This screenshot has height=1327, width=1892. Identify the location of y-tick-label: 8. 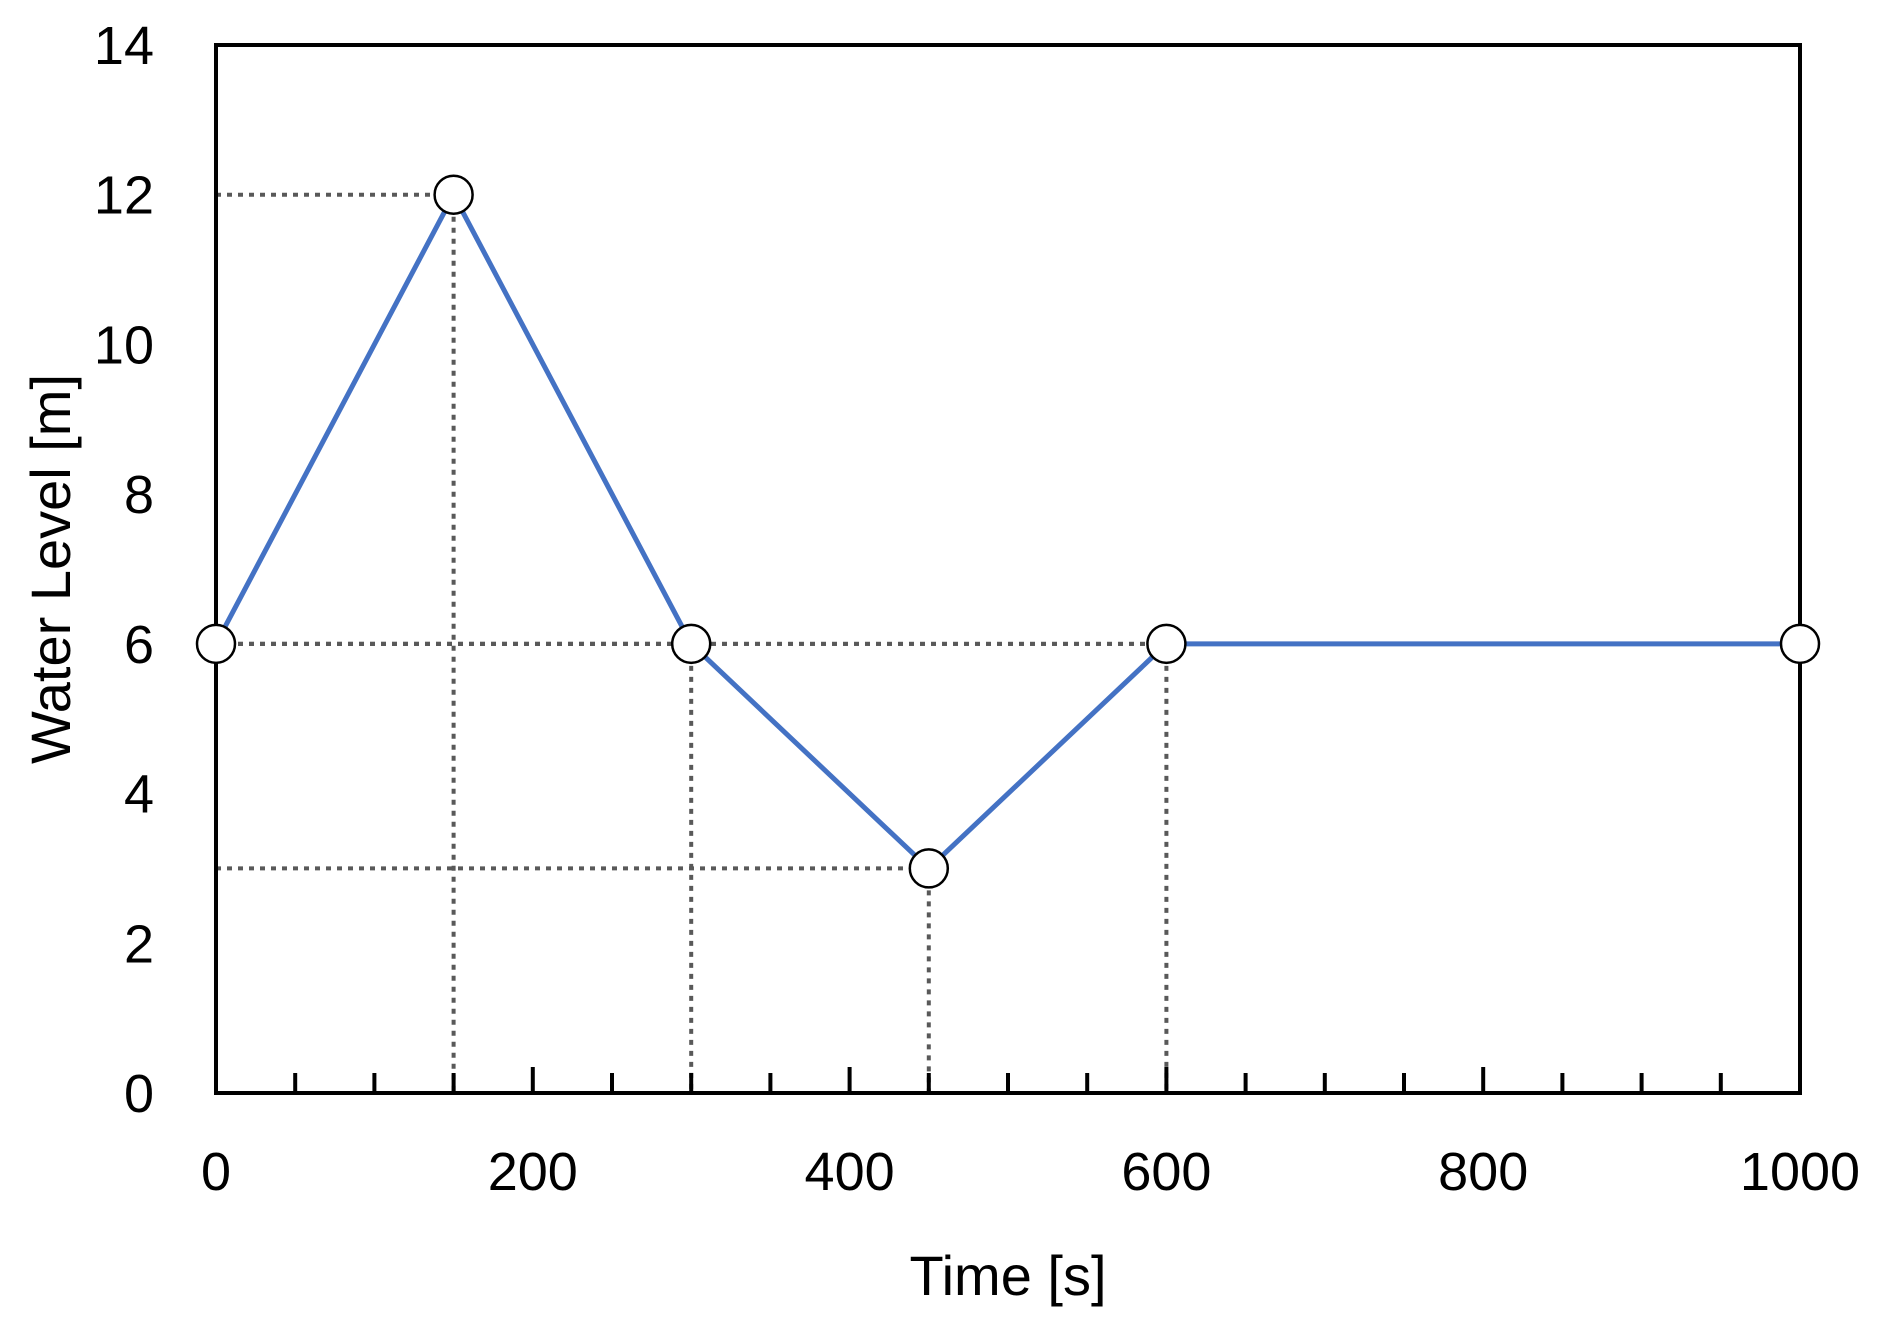
(139, 495).